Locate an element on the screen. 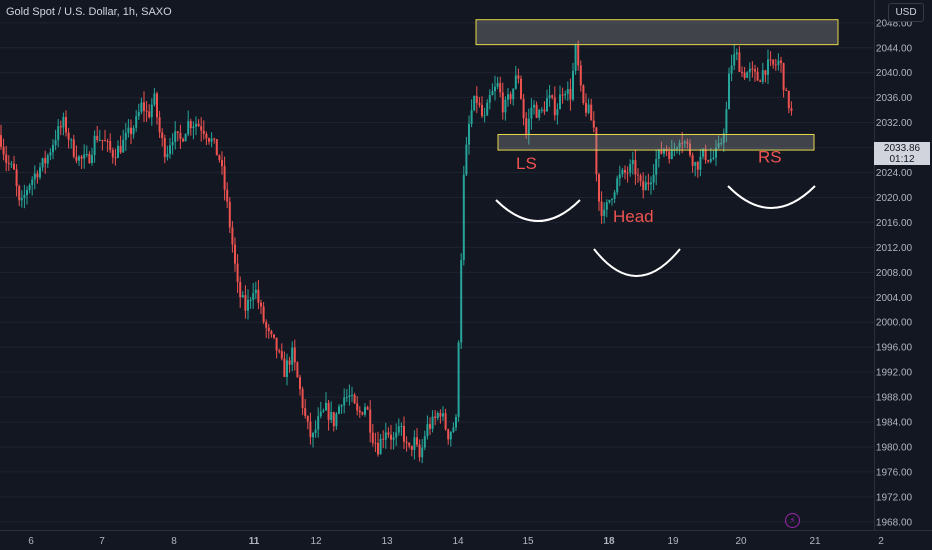 This screenshot has width=932, height=550. price-tick-label: 2020.00 is located at coordinates (894, 198).